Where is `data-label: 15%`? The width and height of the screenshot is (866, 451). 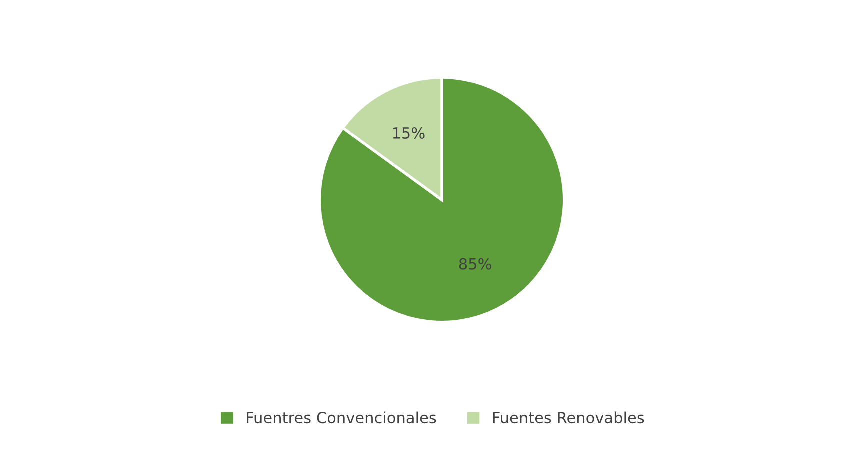
data-label: 15% is located at coordinates (409, 133).